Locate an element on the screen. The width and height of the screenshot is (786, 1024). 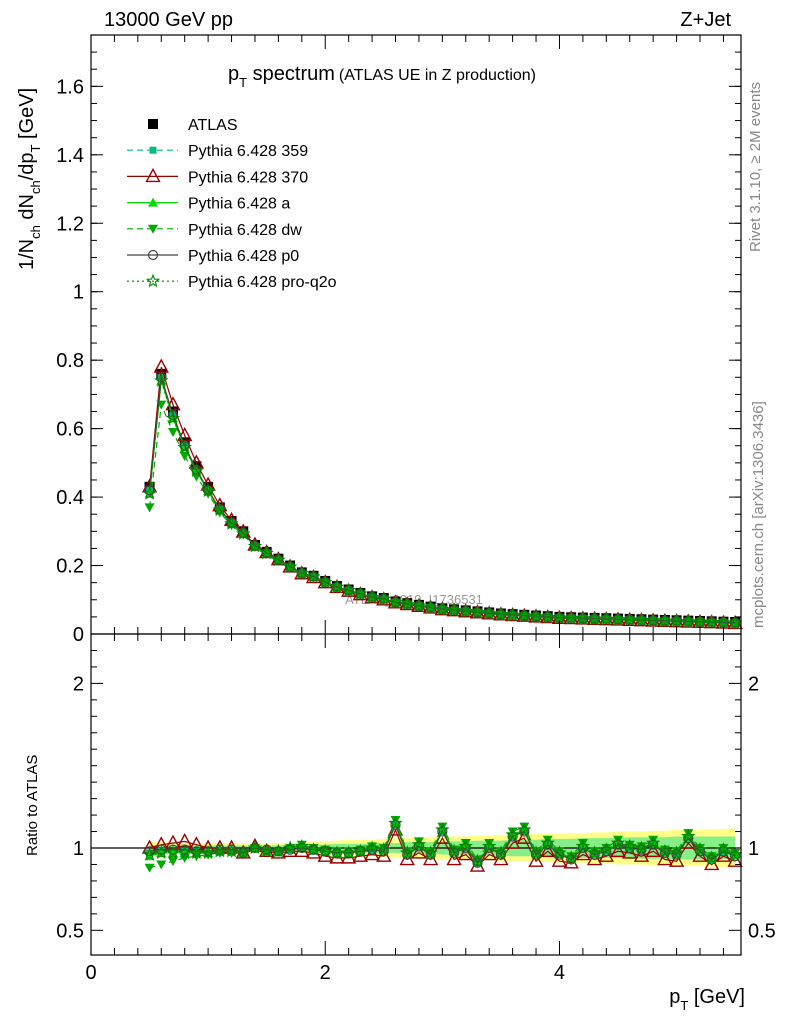
legend-entry: Pythia 6.428 359 is located at coordinates (217, 151).